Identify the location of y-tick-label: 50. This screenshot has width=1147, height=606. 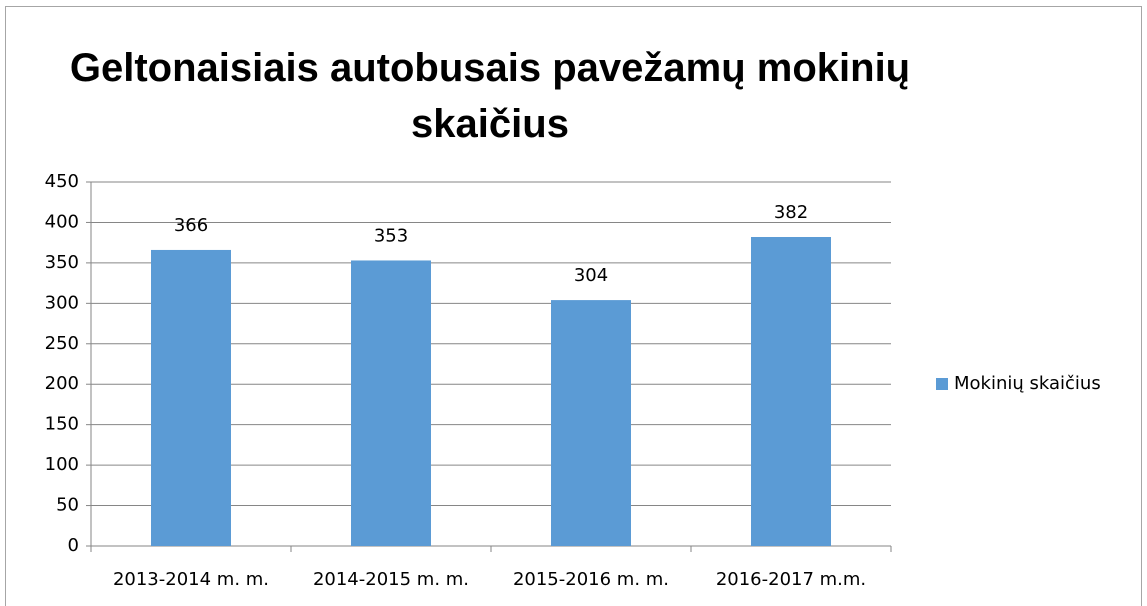
(67, 505).